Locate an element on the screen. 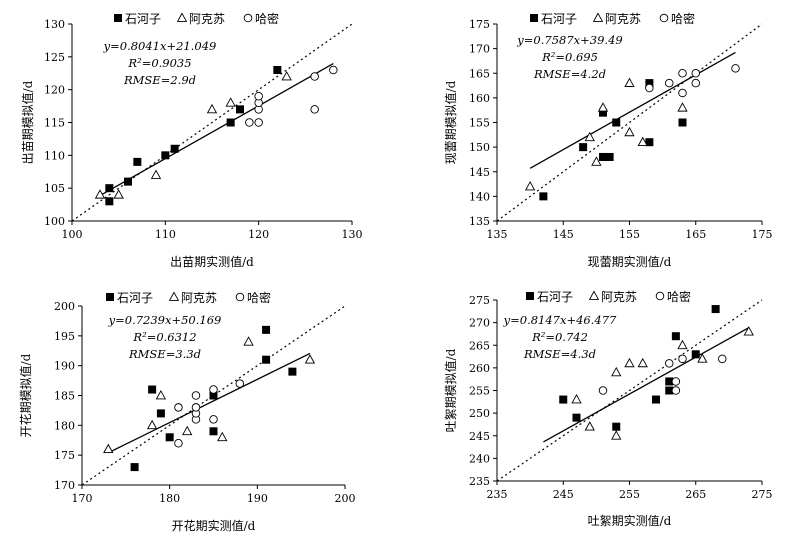  y-tick-label: 245 is located at coordinates (479, 436).